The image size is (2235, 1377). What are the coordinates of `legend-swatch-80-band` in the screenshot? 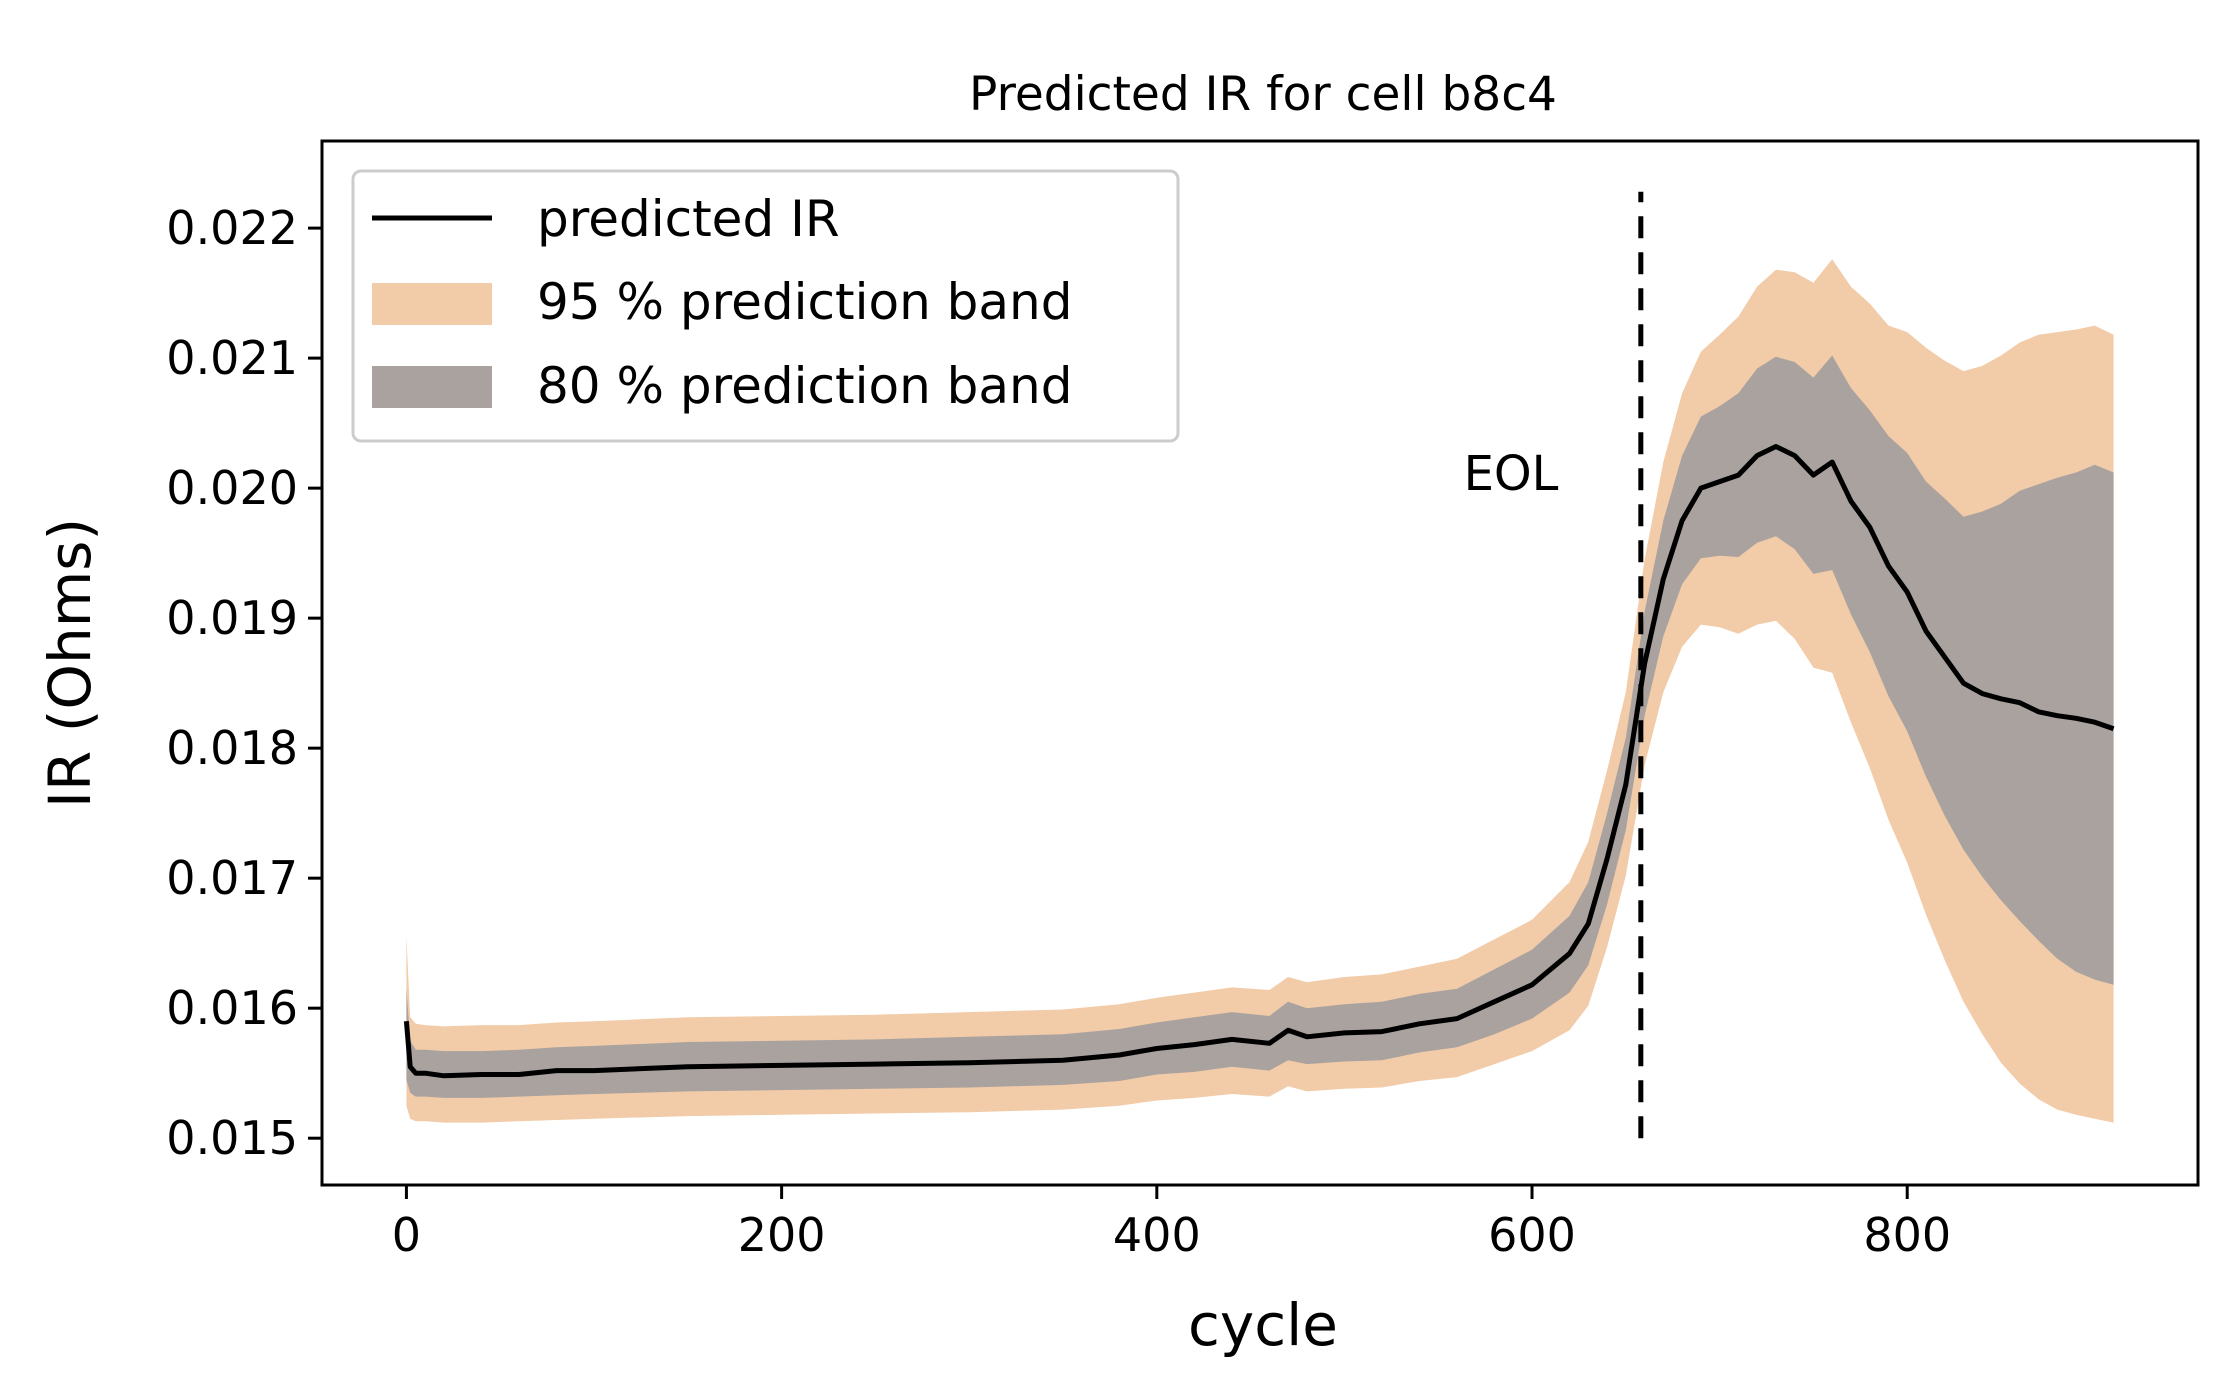 It's located at (432, 387).